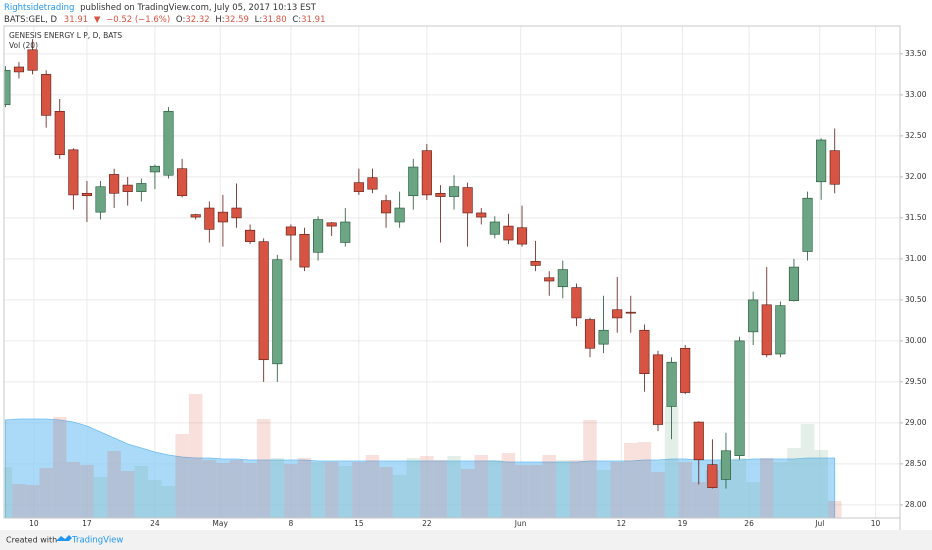  I want to click on x-tick-label: 26, so click(749, 523).